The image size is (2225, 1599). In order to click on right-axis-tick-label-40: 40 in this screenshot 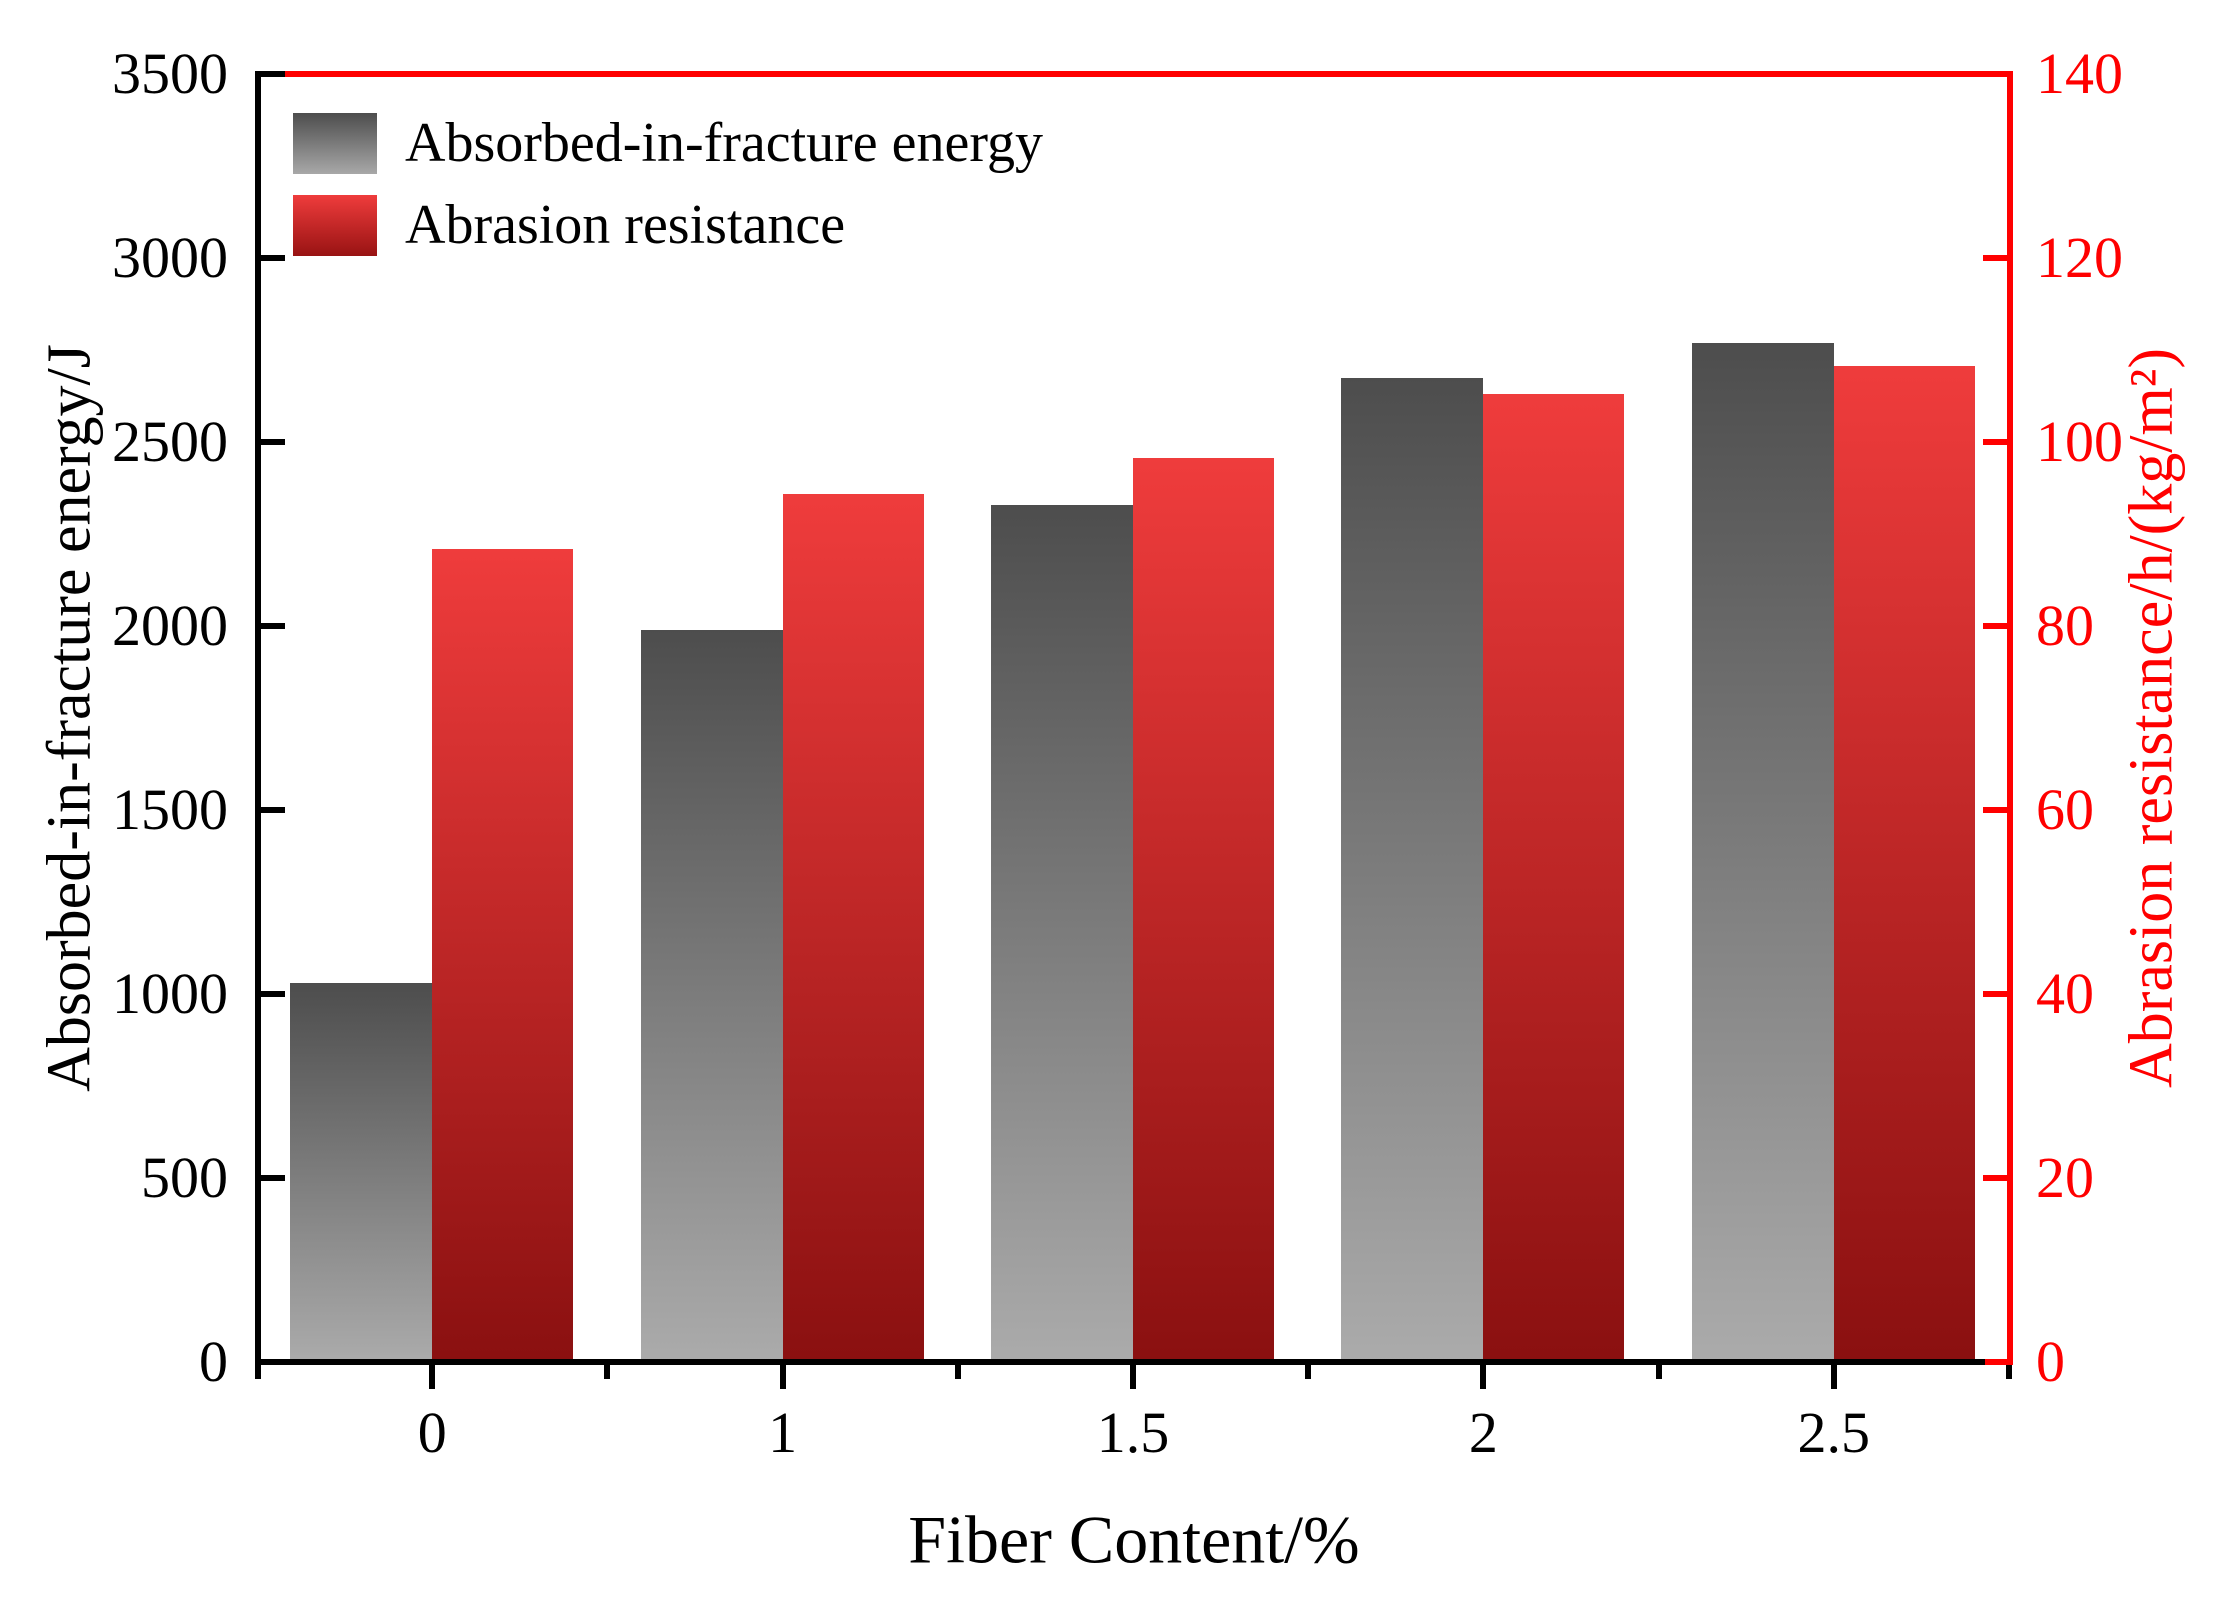, I will do `click(2065, 993)`.